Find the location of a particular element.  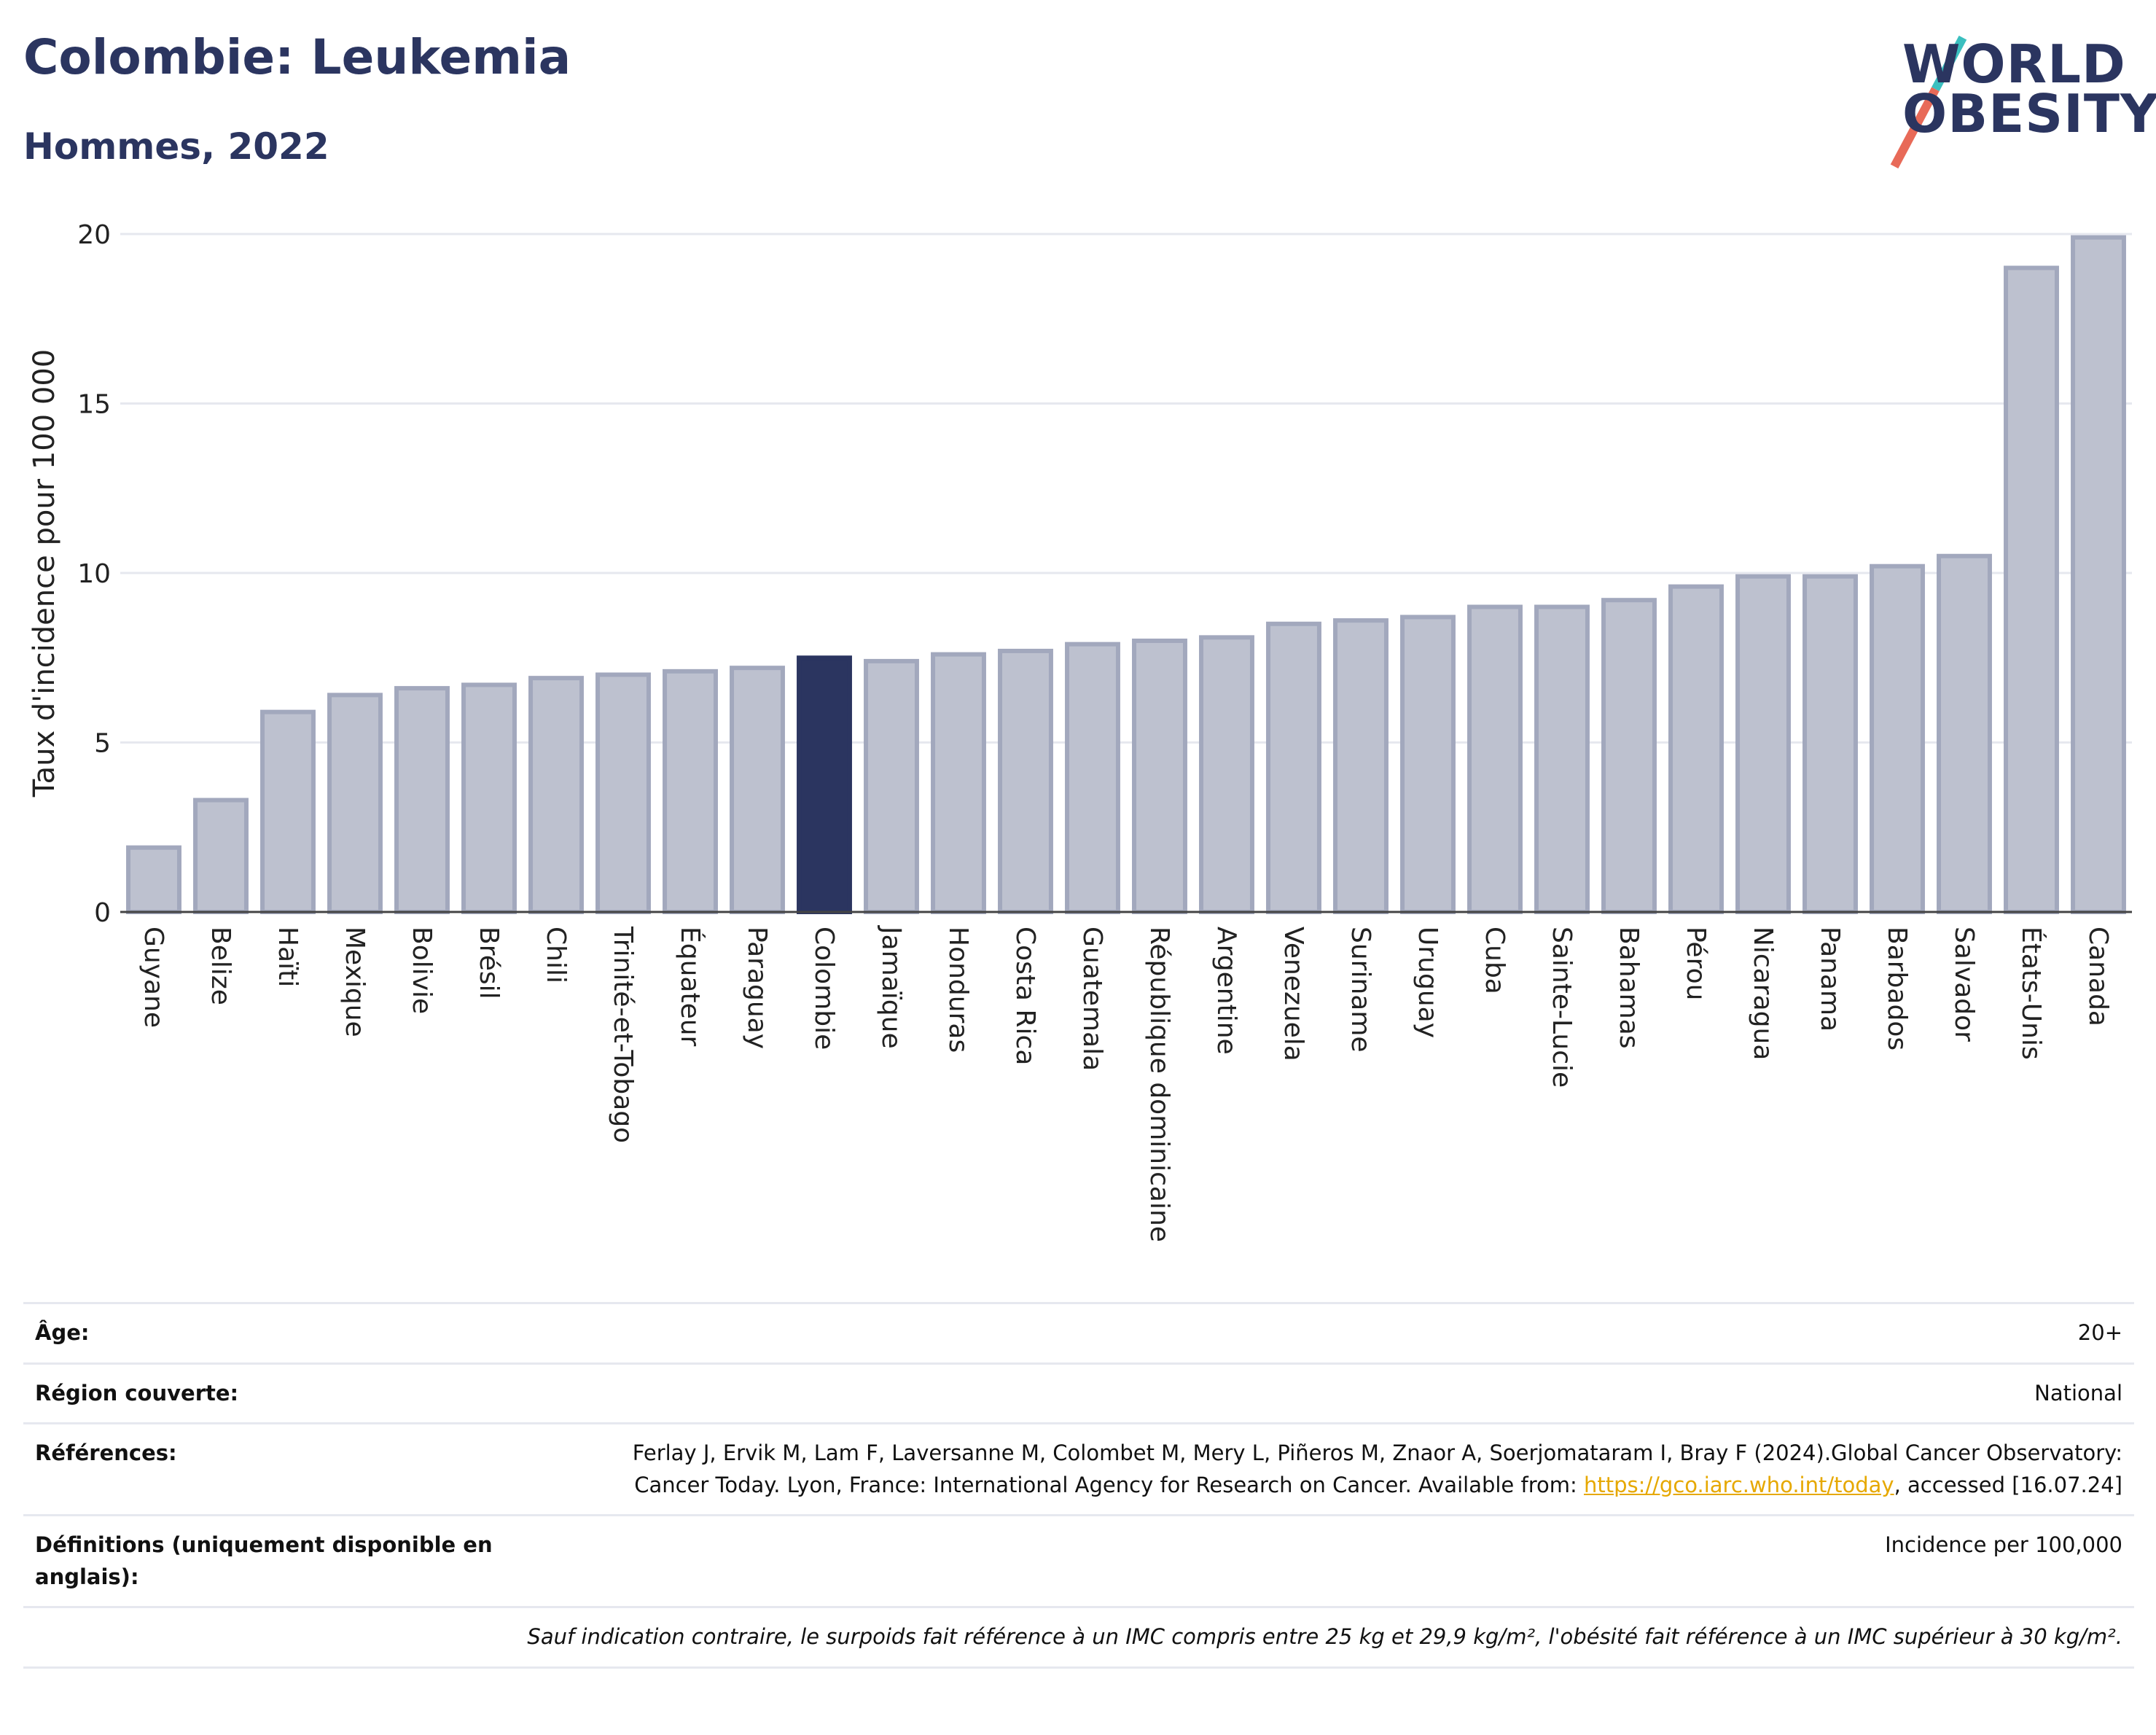

x-tick-label: Uruguay is located at coordinates (1427, 982).